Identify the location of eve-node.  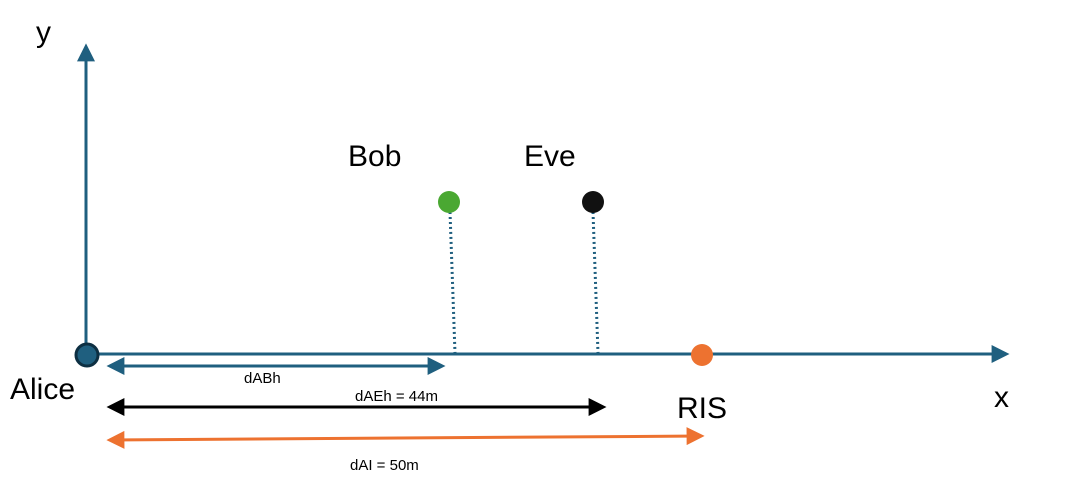
(593, 202).